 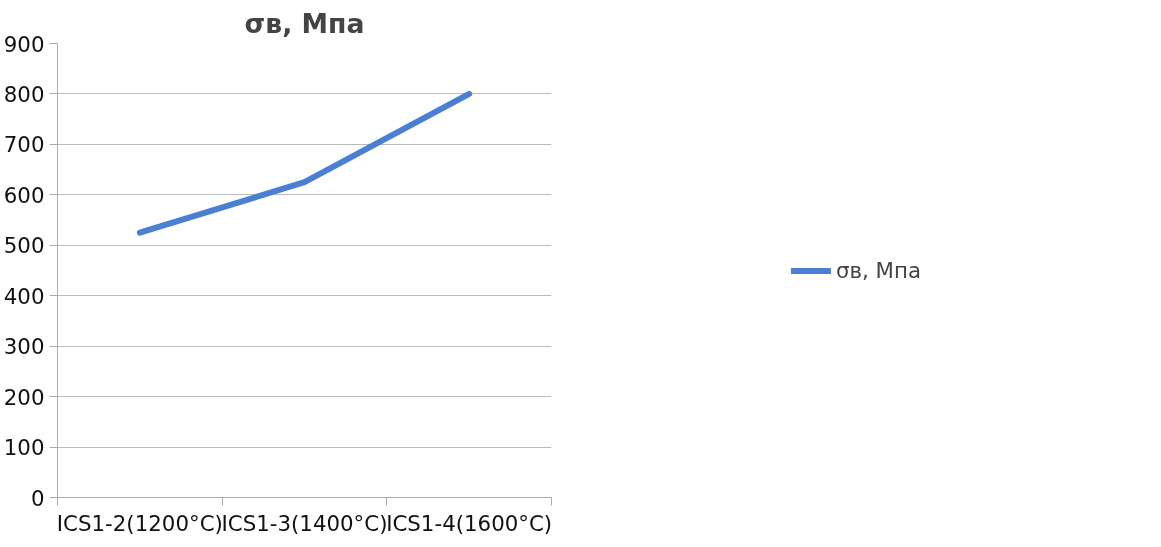 I want to click on y-tick-label: 0, so click(x=37, y=498).